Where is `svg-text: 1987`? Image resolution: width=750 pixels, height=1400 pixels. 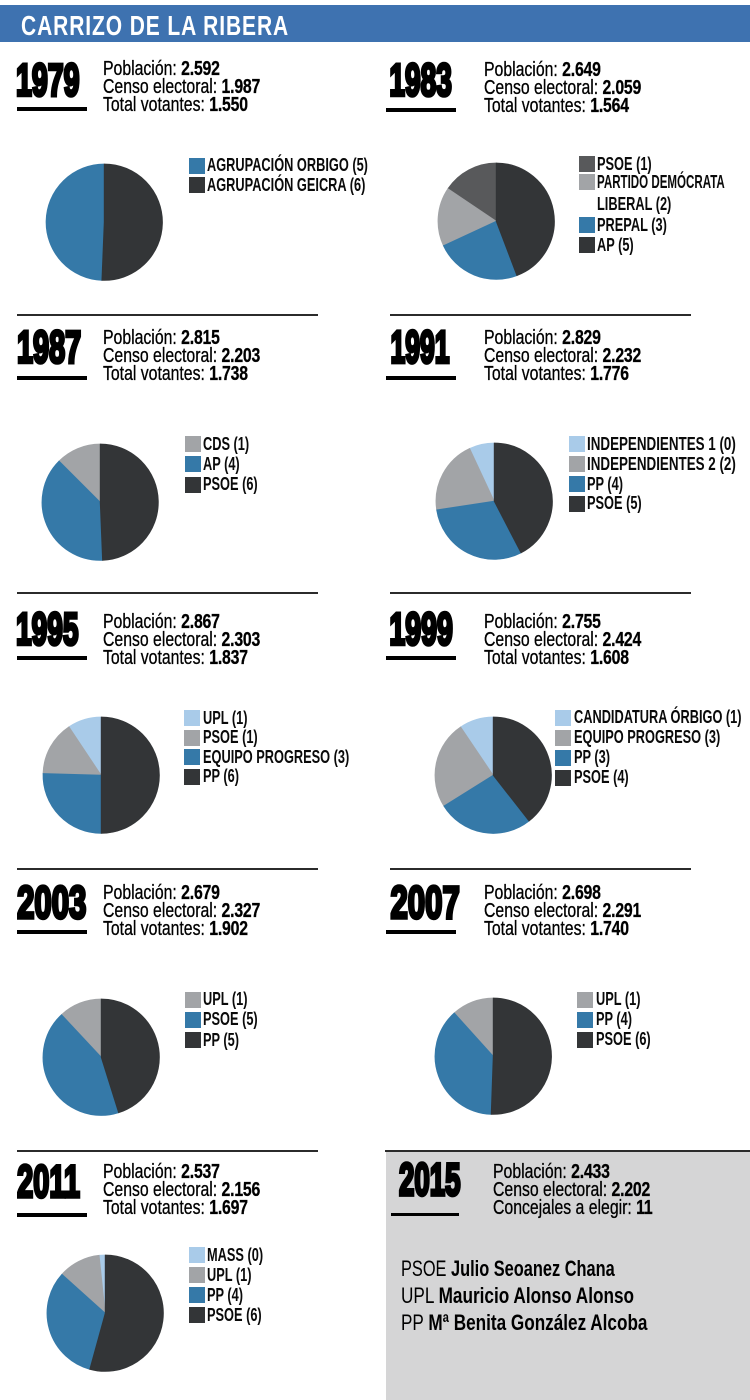
svg-text: 1987 is located at coordinates (49, 347).